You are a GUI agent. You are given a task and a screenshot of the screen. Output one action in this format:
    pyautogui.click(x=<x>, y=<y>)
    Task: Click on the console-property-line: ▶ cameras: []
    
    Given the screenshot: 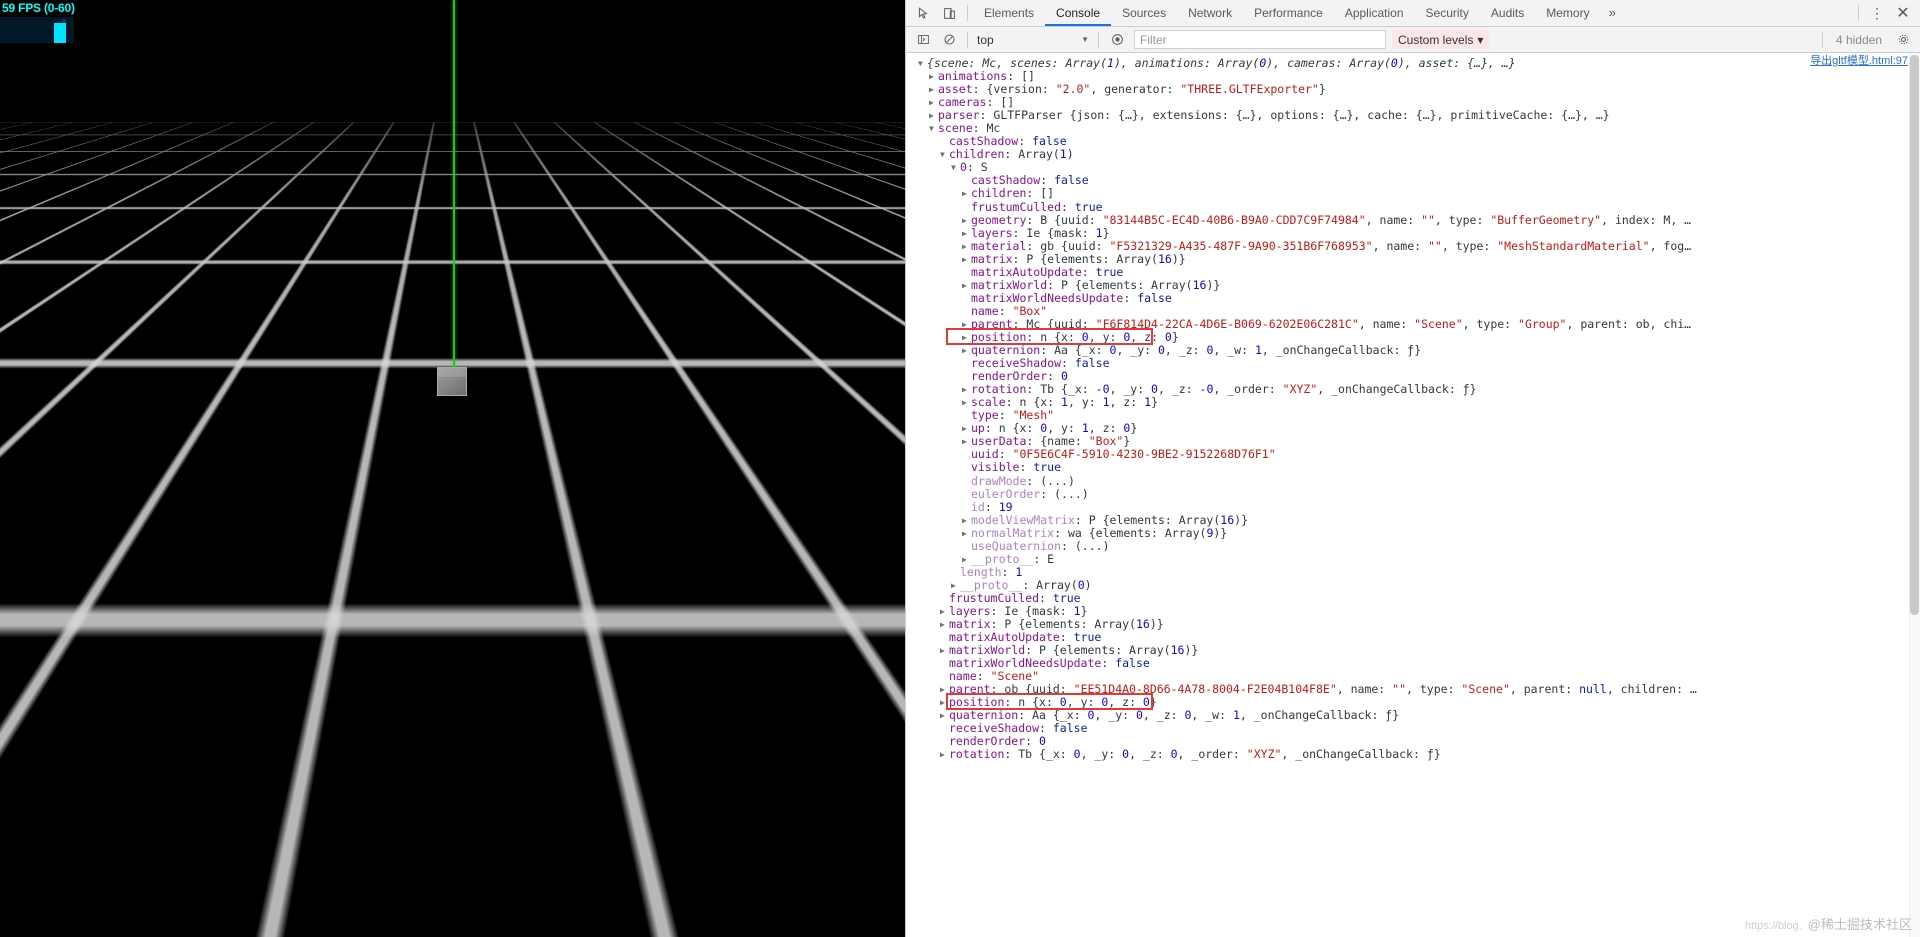 What is the action you would take?
    pyautogui.click(x=972, y=102)
    